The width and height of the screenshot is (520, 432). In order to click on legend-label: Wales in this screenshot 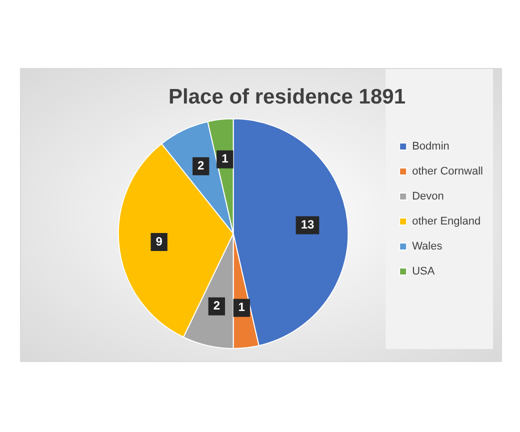, I will do `click(427, 246)`.